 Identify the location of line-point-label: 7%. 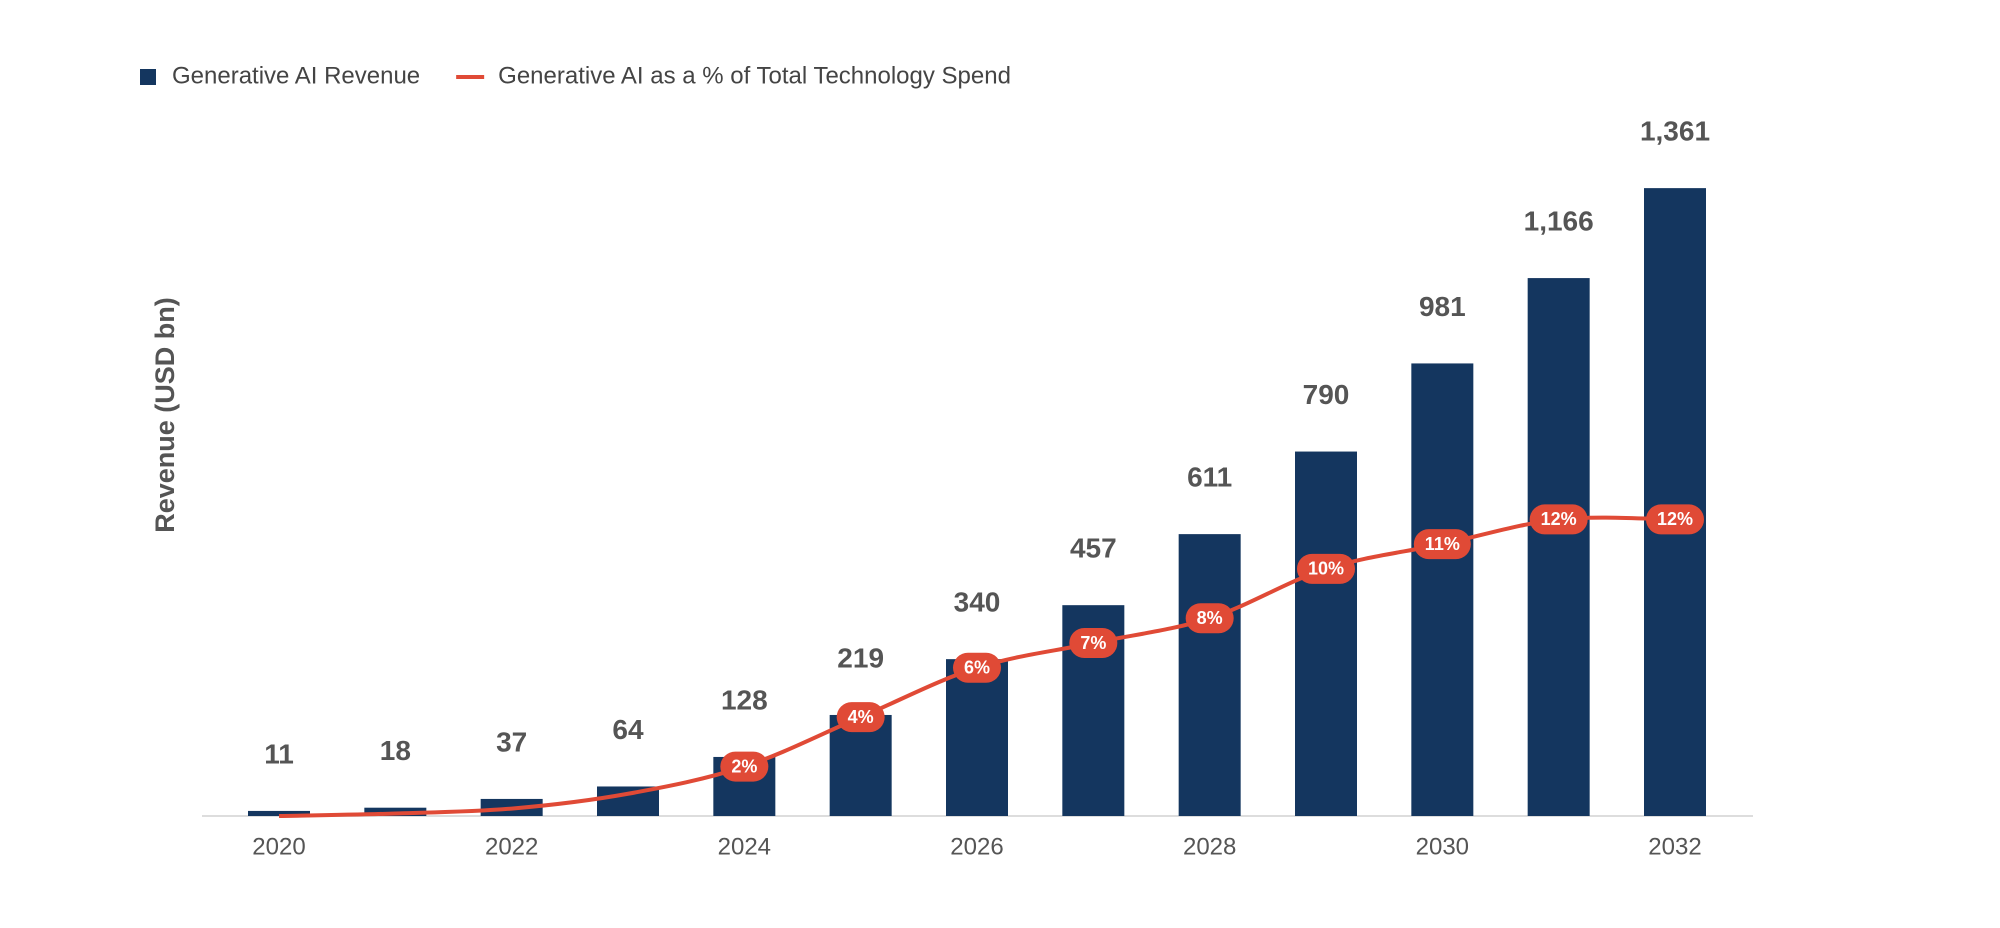
(1093, 643).